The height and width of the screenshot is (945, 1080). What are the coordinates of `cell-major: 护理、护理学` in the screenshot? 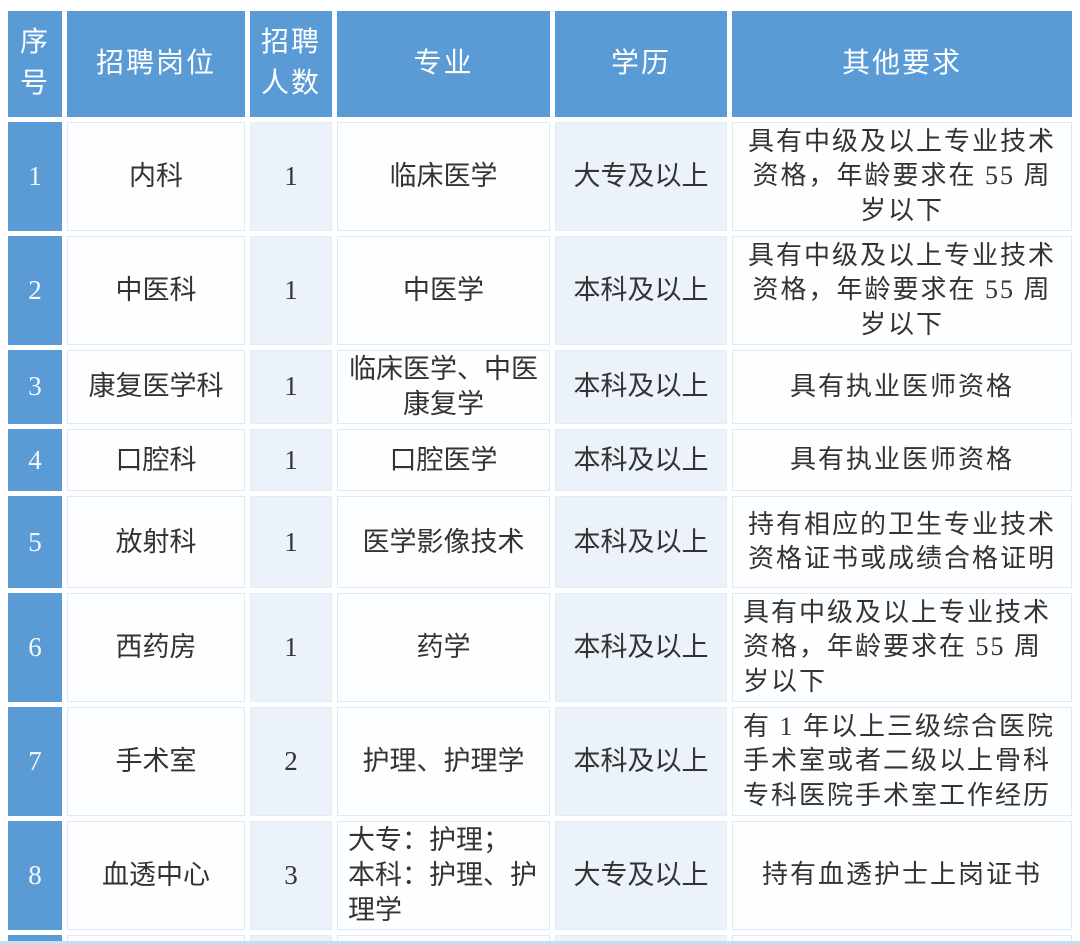 It's located at (443, 761).